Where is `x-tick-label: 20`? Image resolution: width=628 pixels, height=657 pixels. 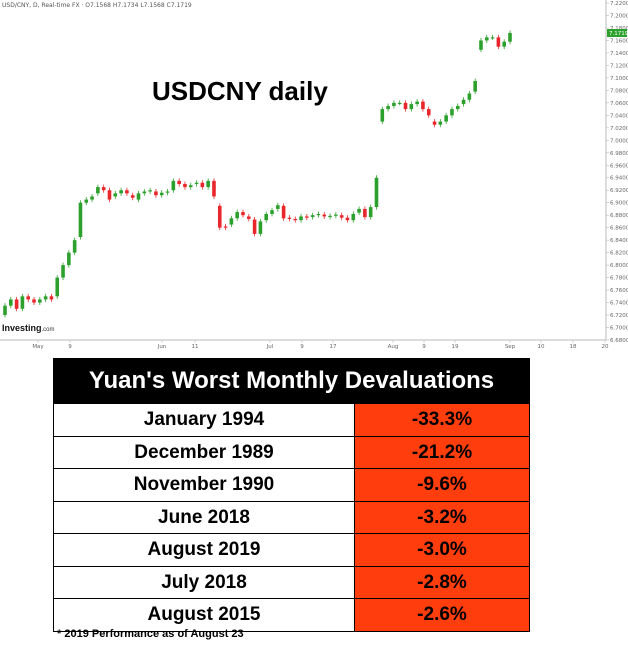 x-tick-label: 20 is located at coordinates (605, 347).